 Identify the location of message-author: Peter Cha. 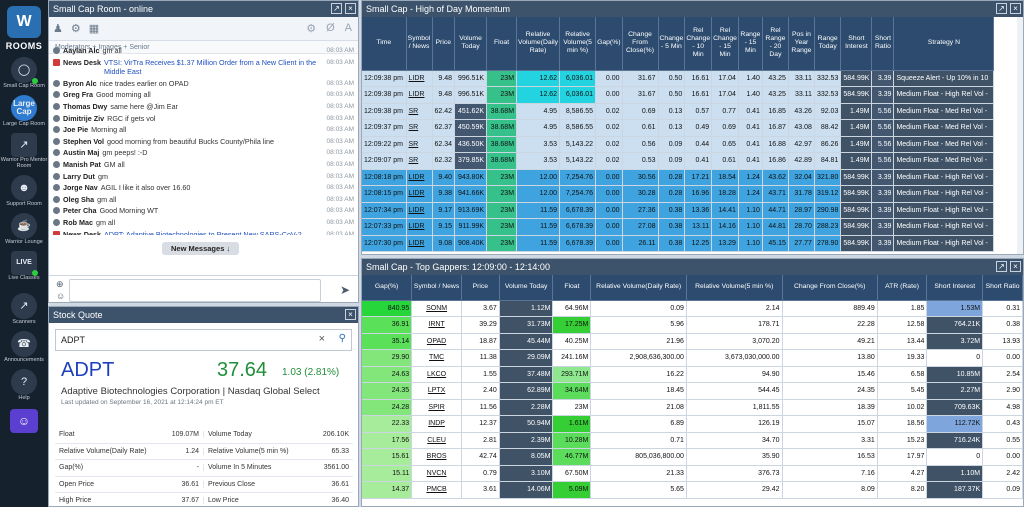
(80, 211).